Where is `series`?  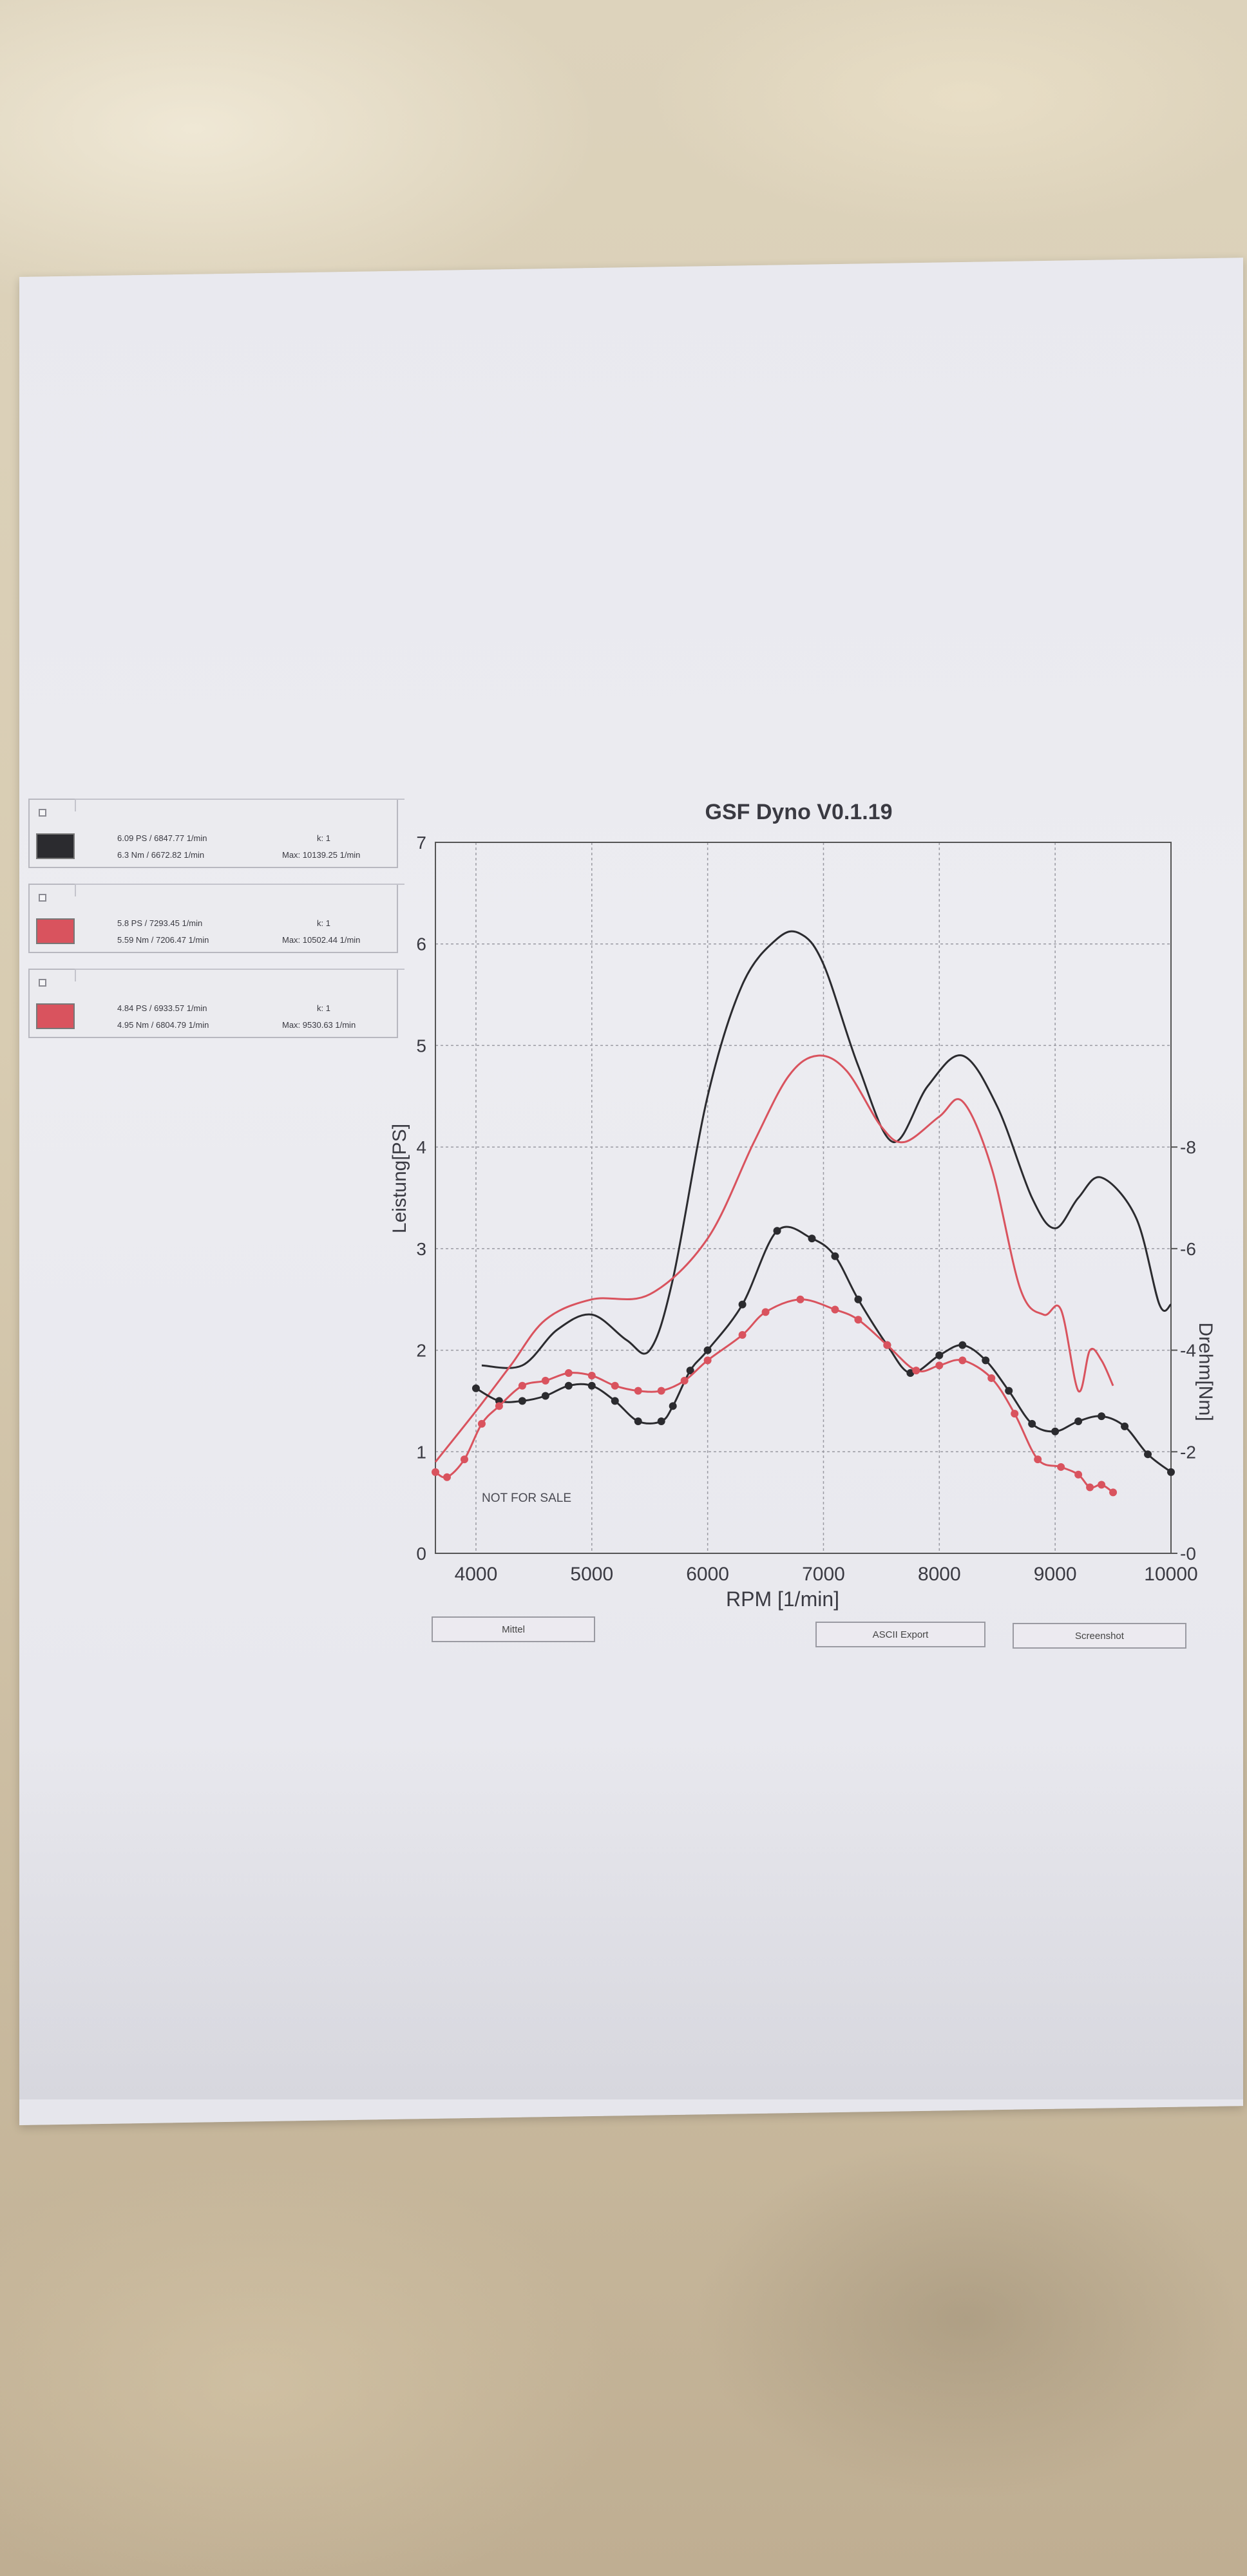
series is located at coordinates (803, 1213).